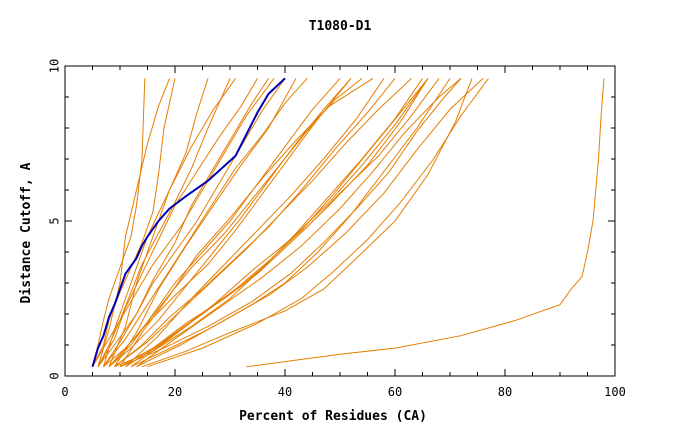 The height and width of the screenshot is (445, 680). I want to click on x-tick-label: 60, so click(395, 392).